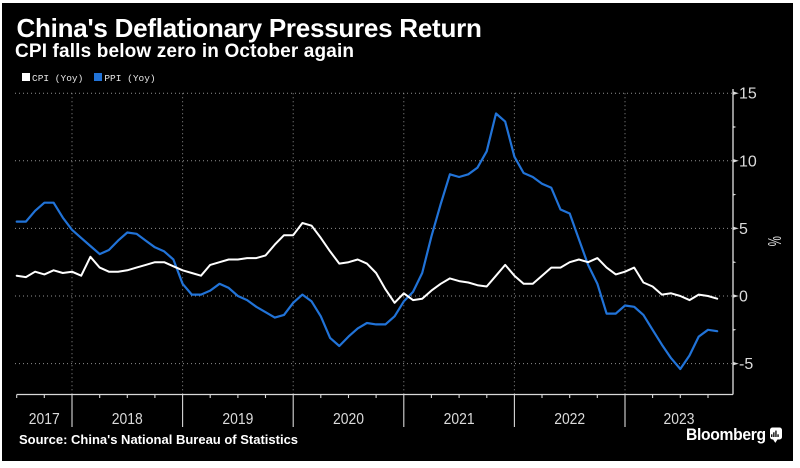 The width and height of the screenshot is (800, 468). What do you see at coordinates (748, 161) in the screenshot?
I see `svg-text: 10` at bounding box center [748, 161].